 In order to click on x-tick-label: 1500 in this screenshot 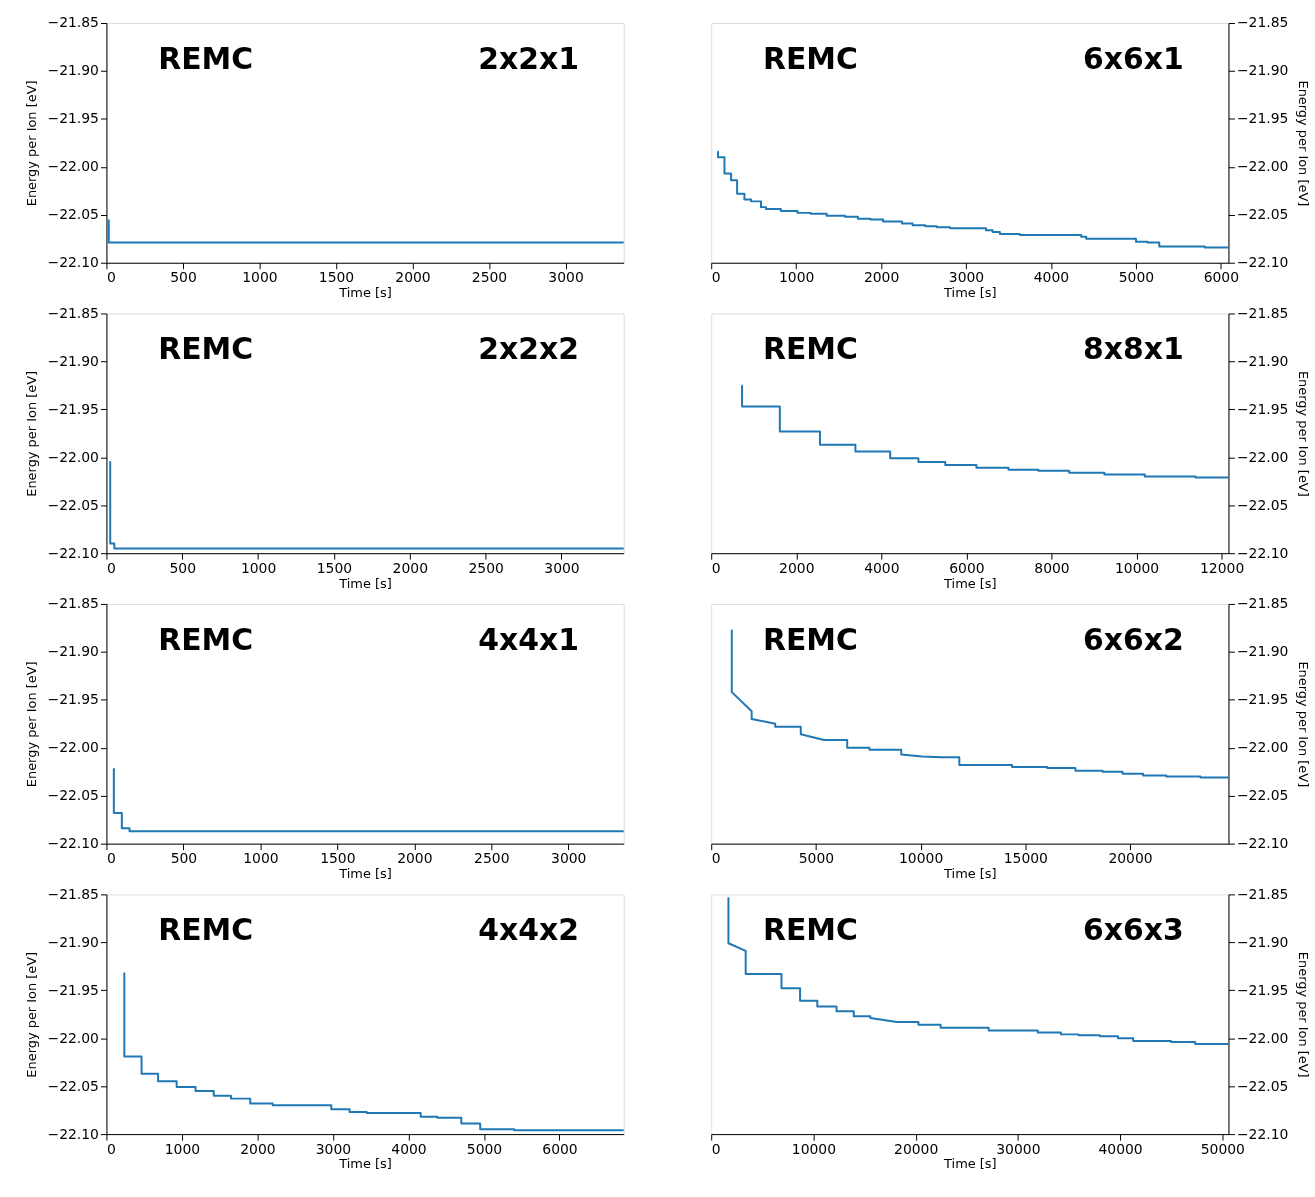, I will do `click(338, 858)`.